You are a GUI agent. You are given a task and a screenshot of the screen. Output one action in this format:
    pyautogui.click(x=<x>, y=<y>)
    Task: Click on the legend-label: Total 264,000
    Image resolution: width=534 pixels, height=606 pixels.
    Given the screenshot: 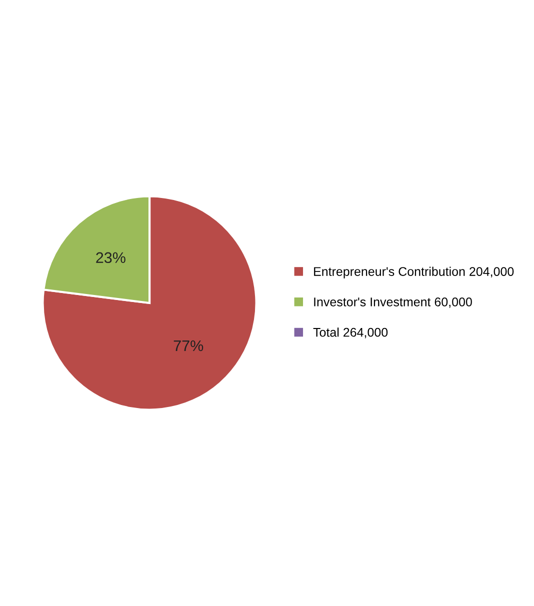 What is the action you would take?
    pyautogui.click(x=350, y=333)
    